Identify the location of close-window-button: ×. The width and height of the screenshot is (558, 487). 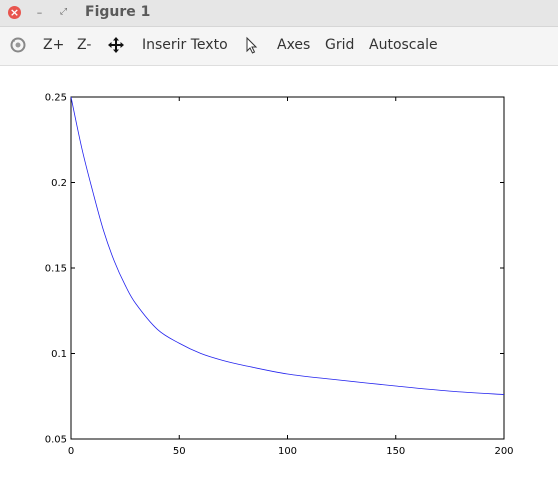
(14, 12).